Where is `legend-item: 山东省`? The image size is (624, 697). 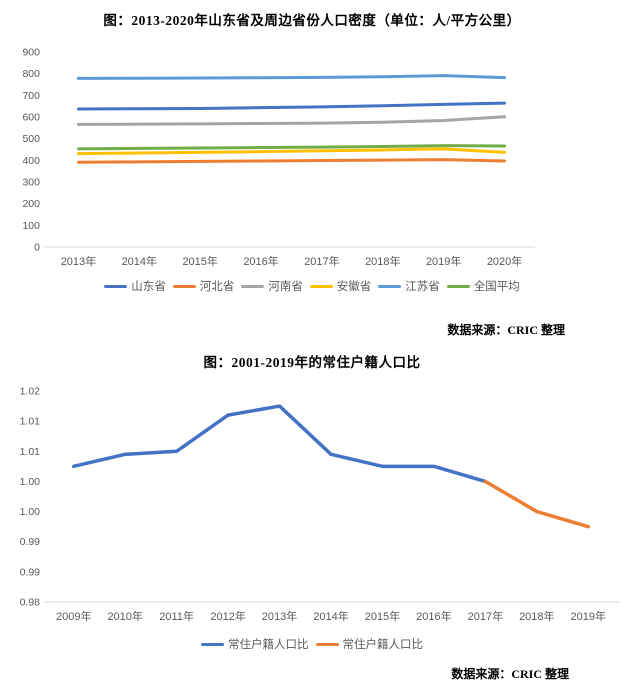
legend-item: 山东省 is located at coordinates (135, 286).